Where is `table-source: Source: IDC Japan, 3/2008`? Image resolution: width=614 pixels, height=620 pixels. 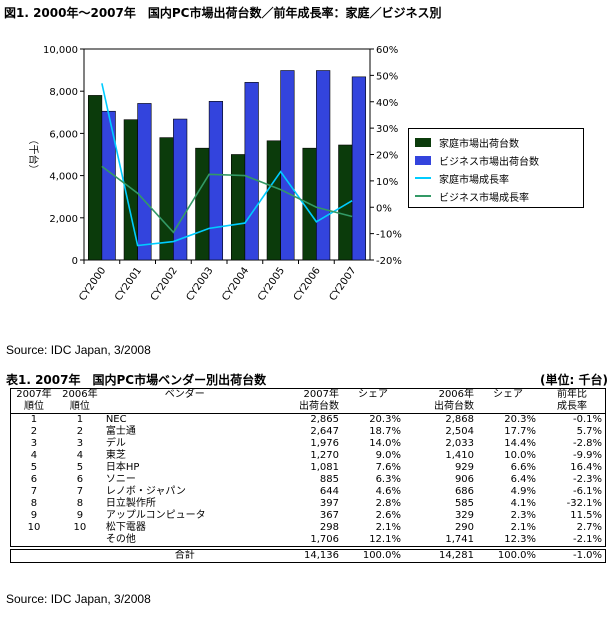 table-source: Source: IDC Japan, 3/2008 is located at coordinates (78, 599).